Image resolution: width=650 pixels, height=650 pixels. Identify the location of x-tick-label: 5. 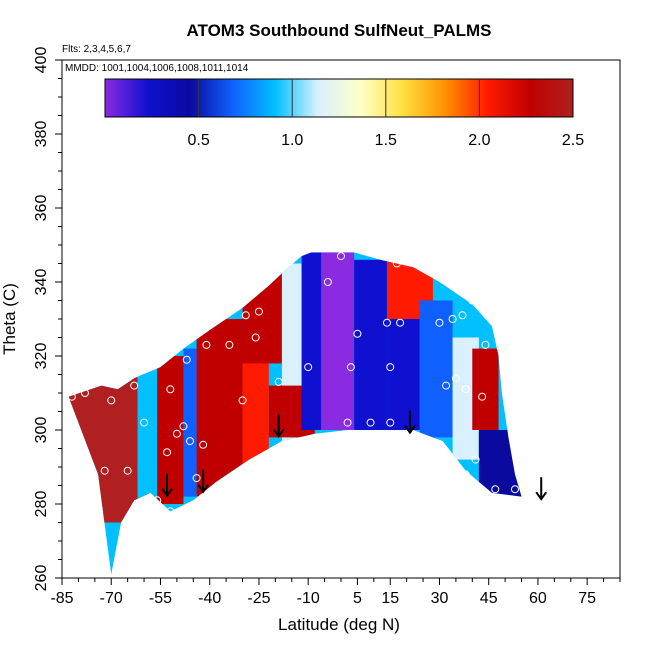
(357, 598).